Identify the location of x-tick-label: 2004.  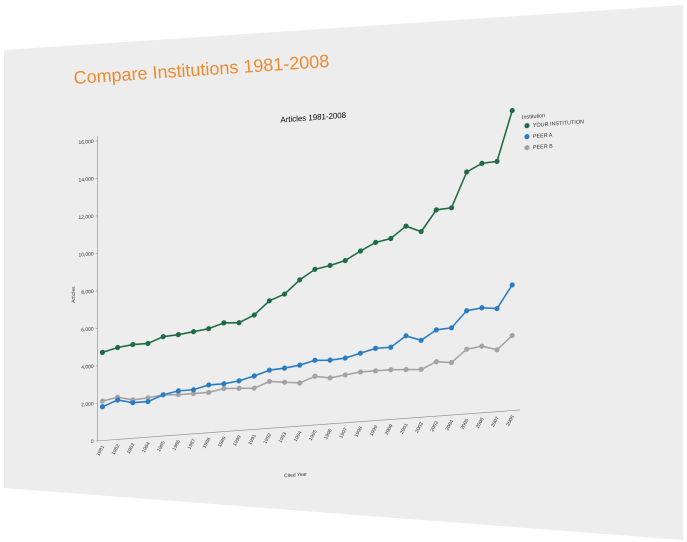
(450, 425).